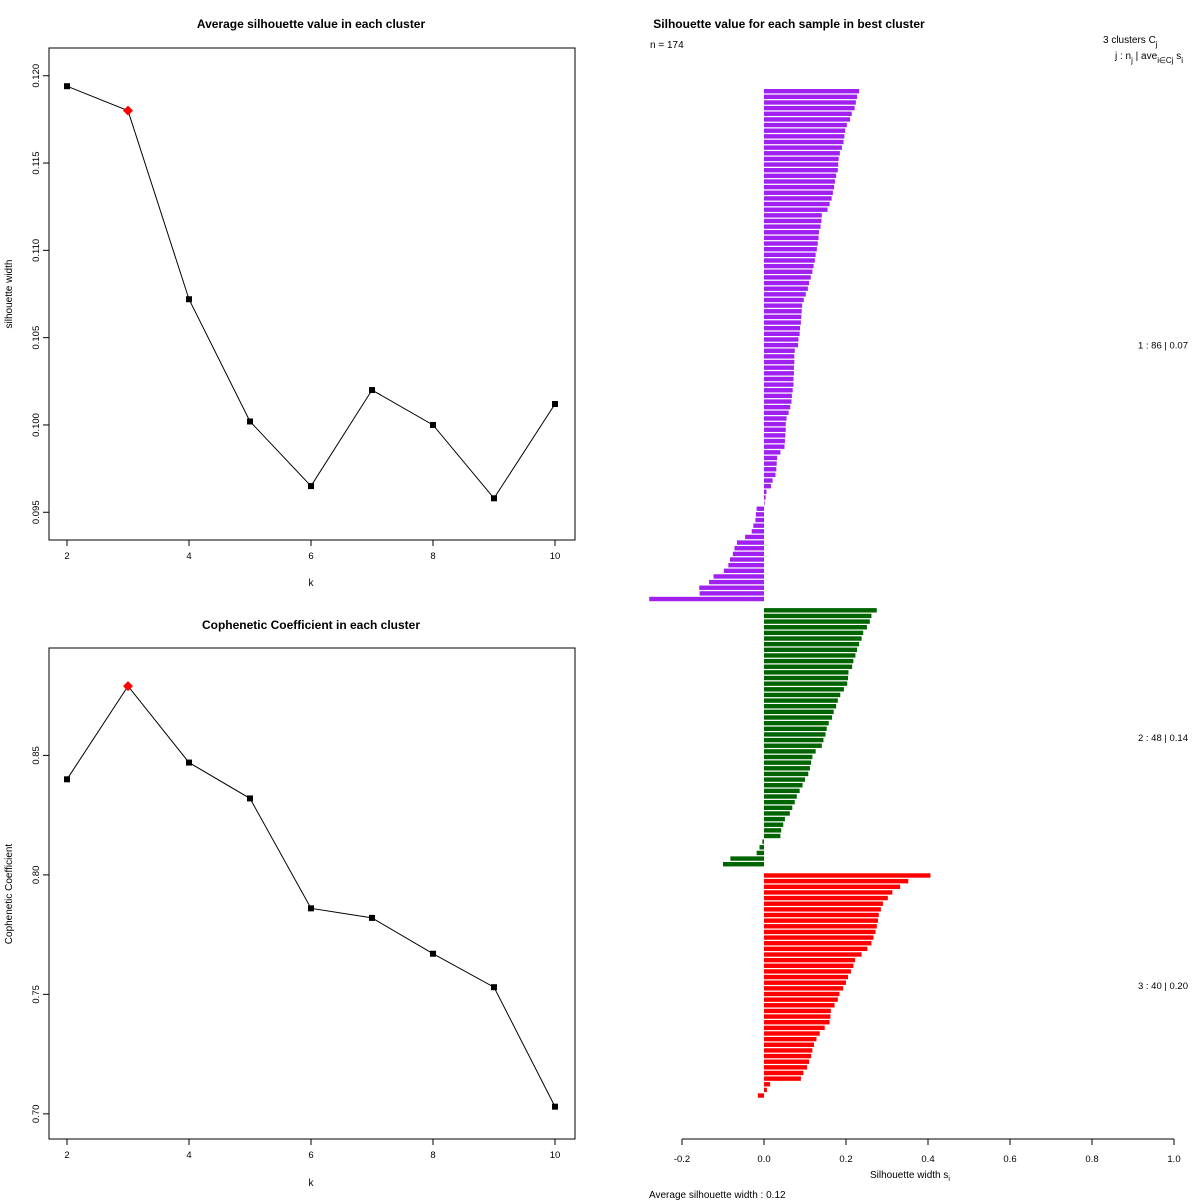 The height and width of the screenshot is (1200, 1200). I want to click on panel2-x-tick-label: 6, so click(310, 1155).